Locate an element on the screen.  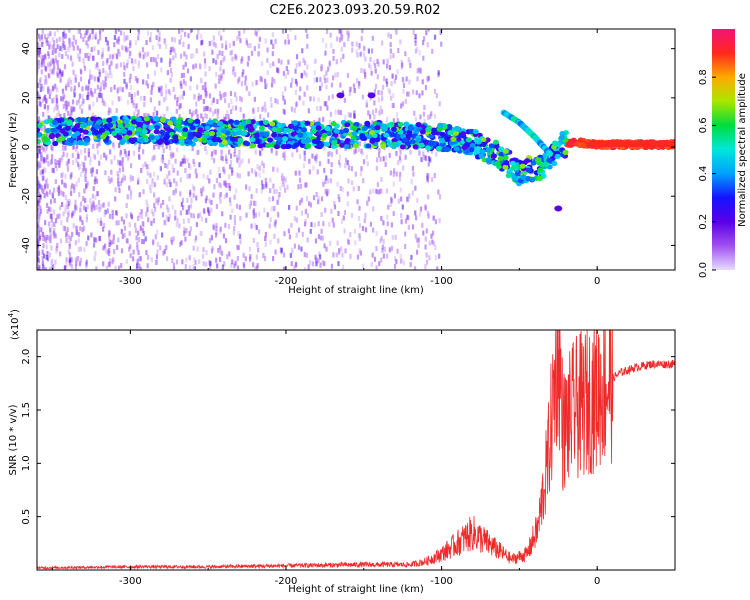
x-tick-label: 0 is located at coordinates (597, 281).